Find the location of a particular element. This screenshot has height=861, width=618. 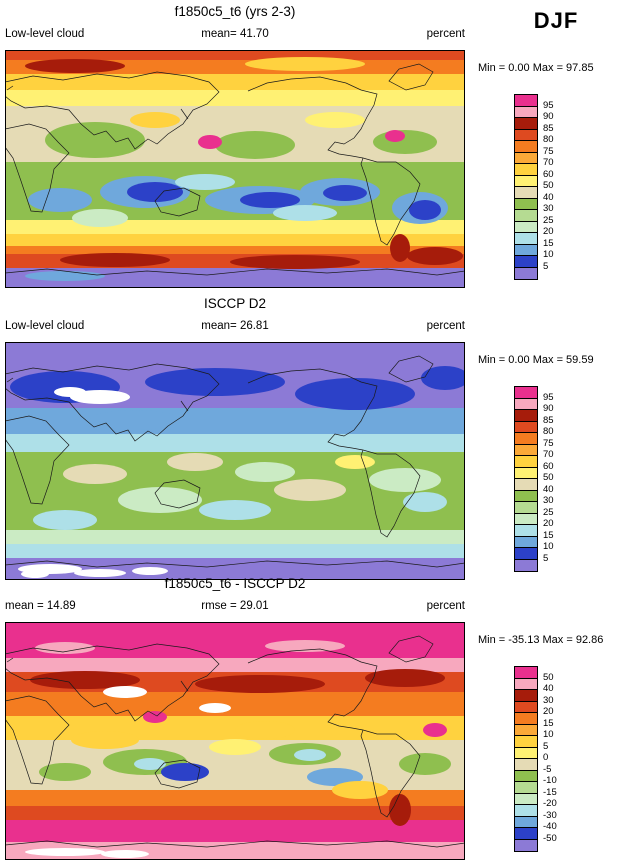

colorbar-tick-label: 70 is located at coordinates (548, 454).